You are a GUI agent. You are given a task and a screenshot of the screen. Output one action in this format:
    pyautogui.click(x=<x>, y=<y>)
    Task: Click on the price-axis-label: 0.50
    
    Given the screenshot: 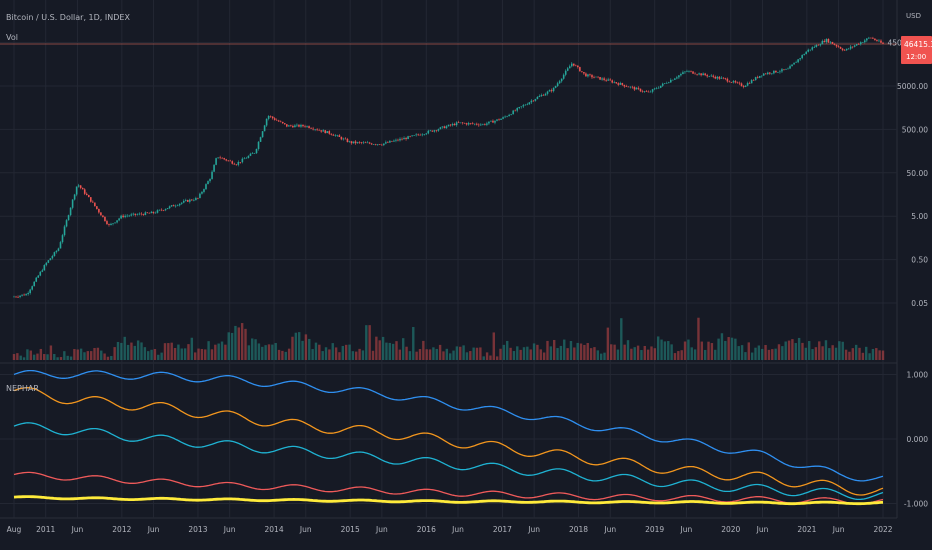 What is the action you would take?
    pyautogui.click(x=919, y=260)
    